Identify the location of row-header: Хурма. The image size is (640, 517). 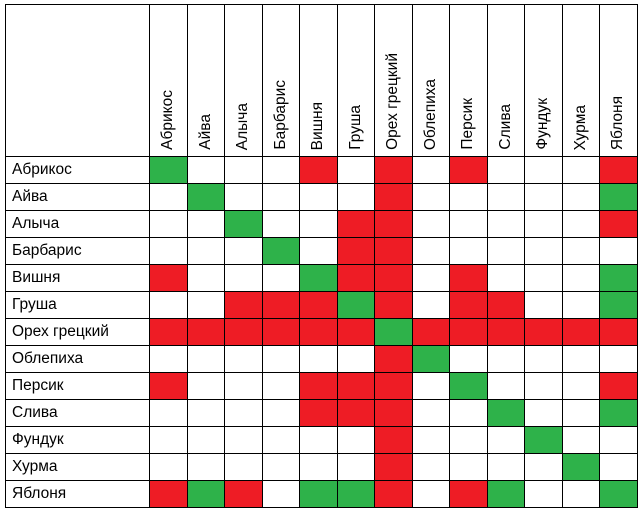
(77, 467).